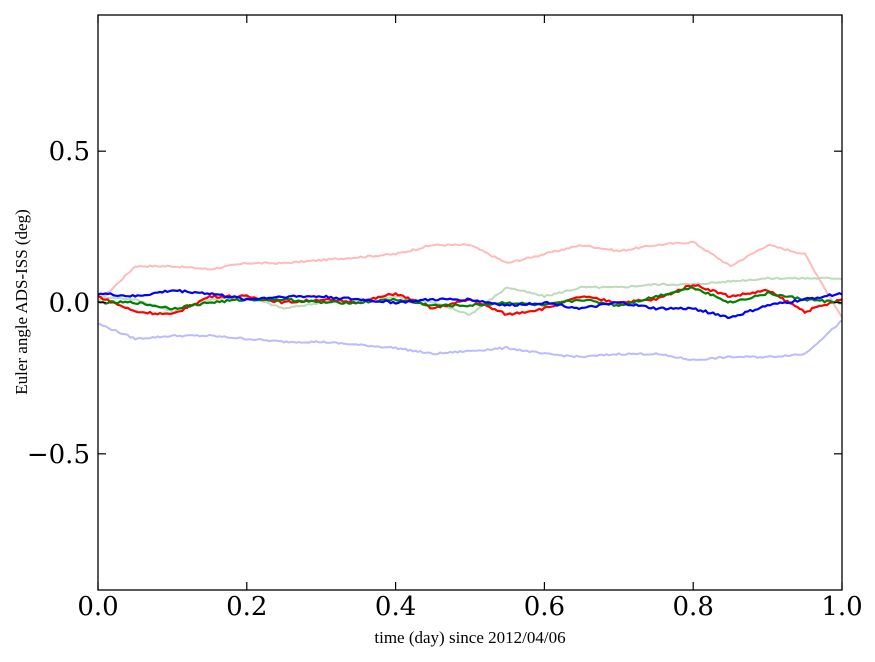  I want to click on x-tick-label: 0.2, so click(246, 607).